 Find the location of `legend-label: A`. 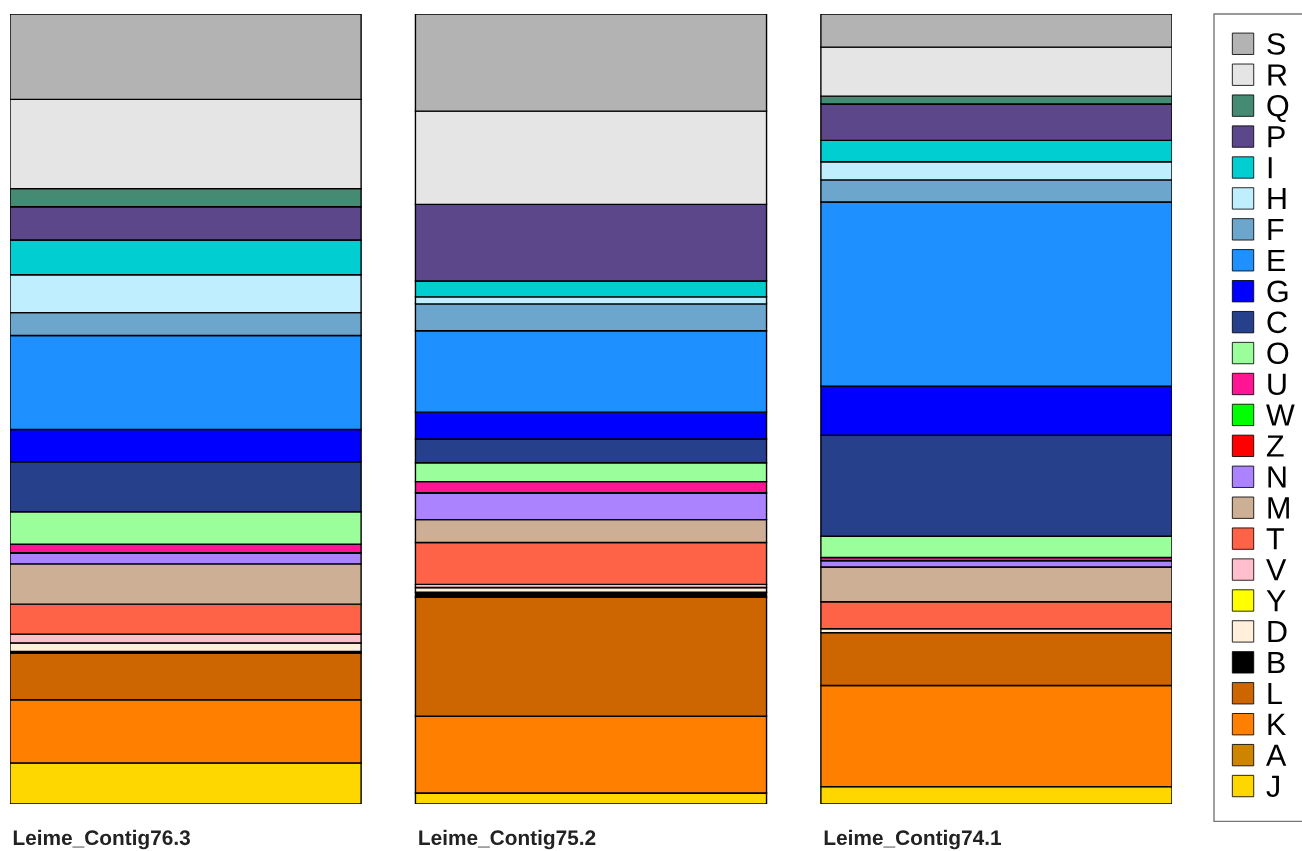

legend-label: A is located at coordinates (1276, 755).